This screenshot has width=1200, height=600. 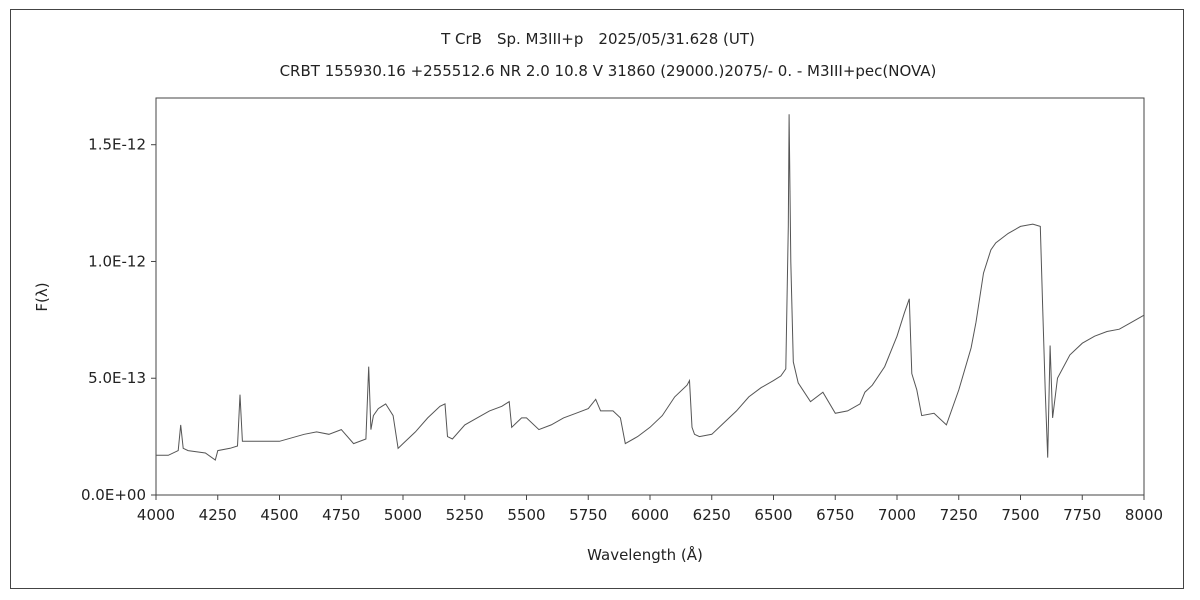 I want to click on chart-title: T CrB Sp. M3III+p 2025/05/31.628 (UT), so click(x=597, y=39).